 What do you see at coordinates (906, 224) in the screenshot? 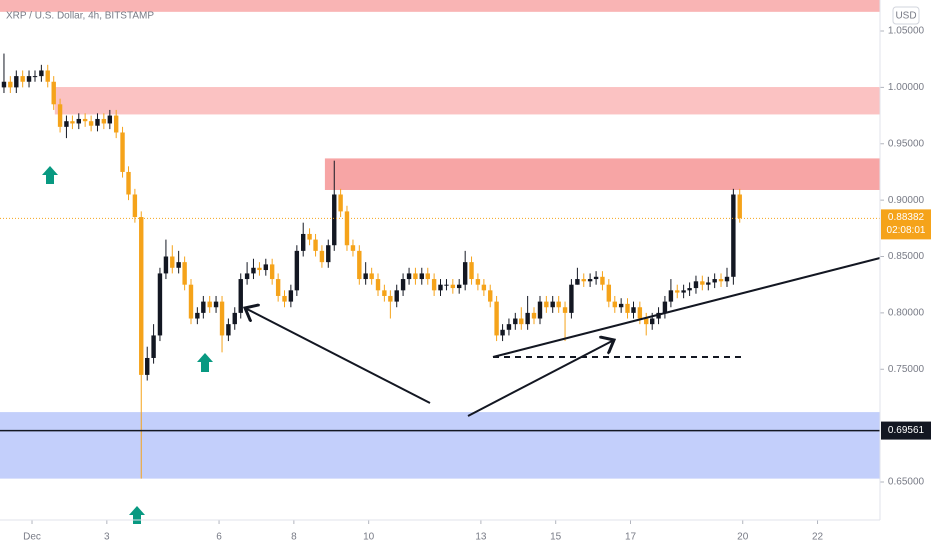
I see `last-price-box` at bounding box center [906, 224].